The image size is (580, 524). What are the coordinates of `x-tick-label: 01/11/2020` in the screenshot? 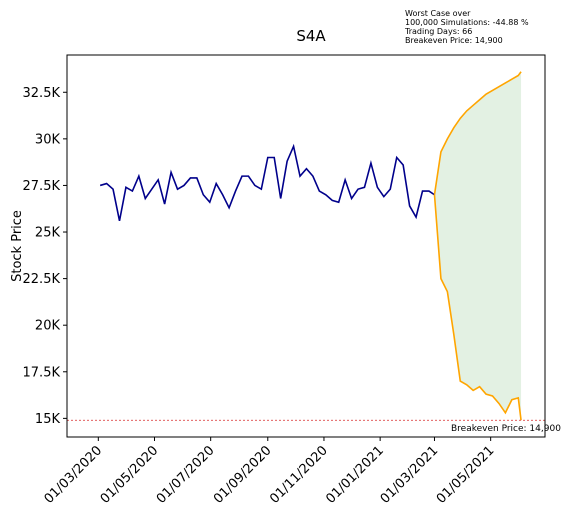 It's located at (299, 475).